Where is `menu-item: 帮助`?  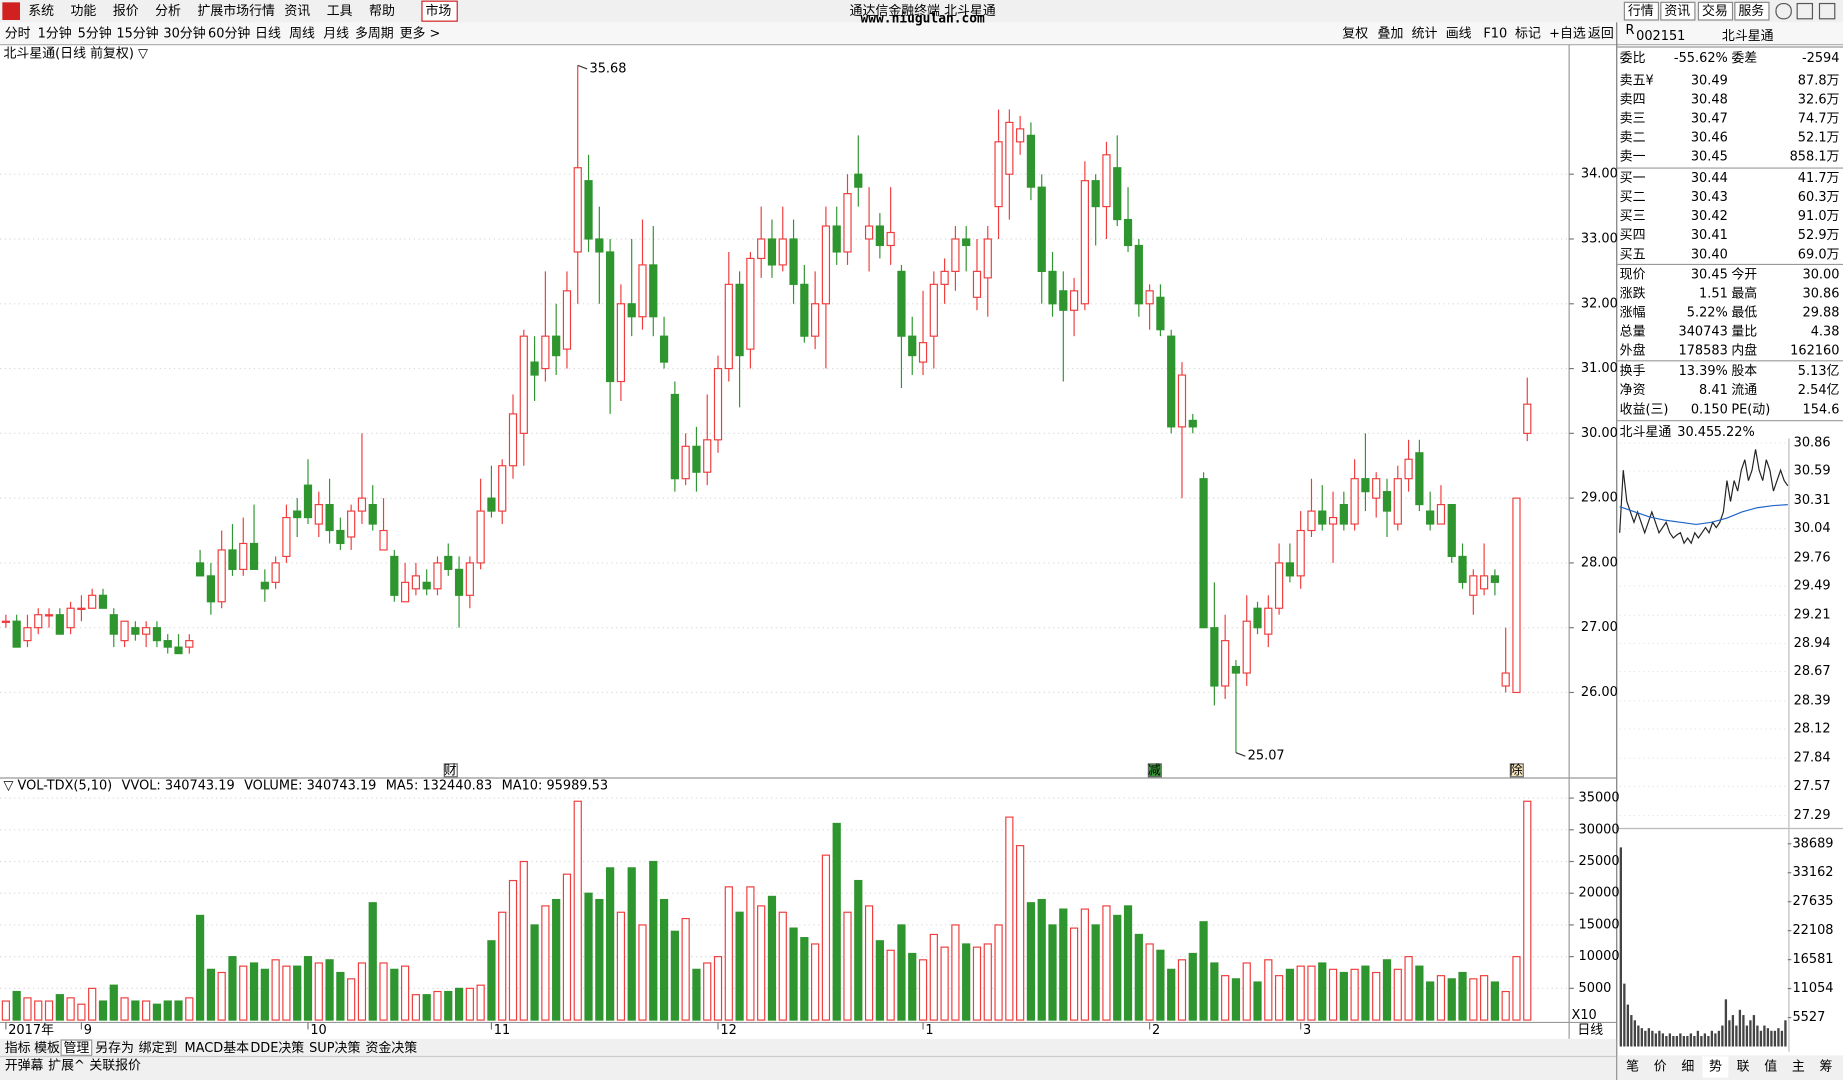 menu-item: 帮助 is located at coordinates (382, 11).